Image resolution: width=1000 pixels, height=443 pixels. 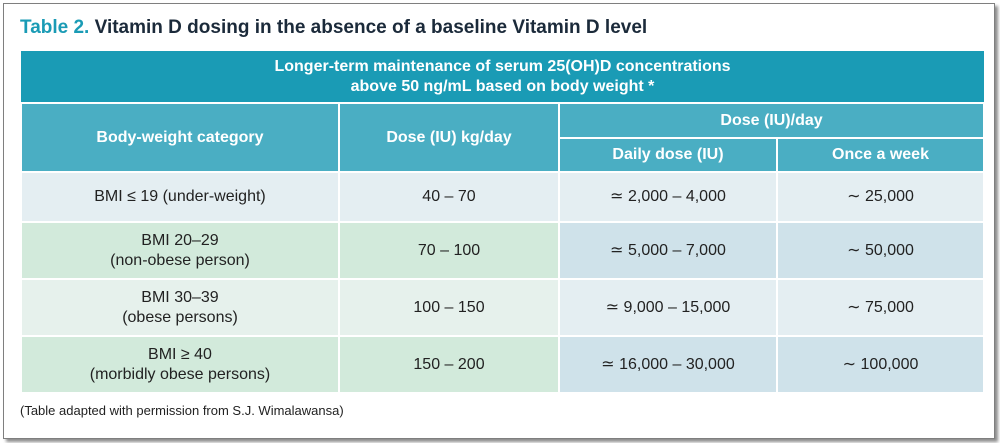 I want to click on cell-daily: ≃ 5,000 – 7,000, so click(x=668, y=250).